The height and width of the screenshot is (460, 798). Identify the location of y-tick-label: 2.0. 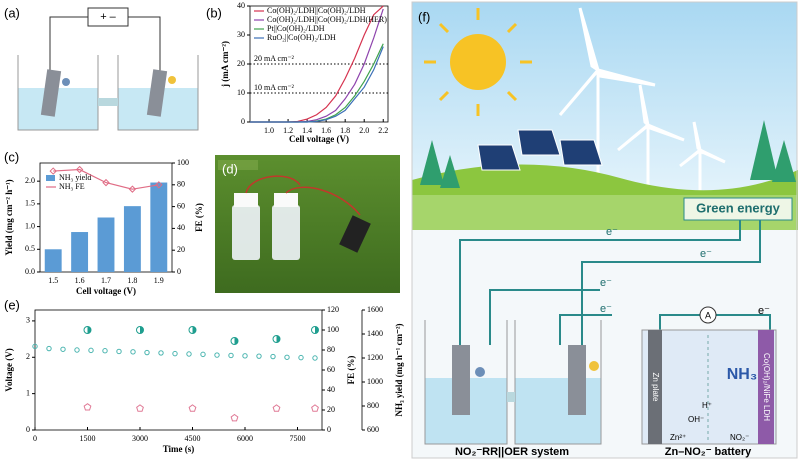
(30, 180).